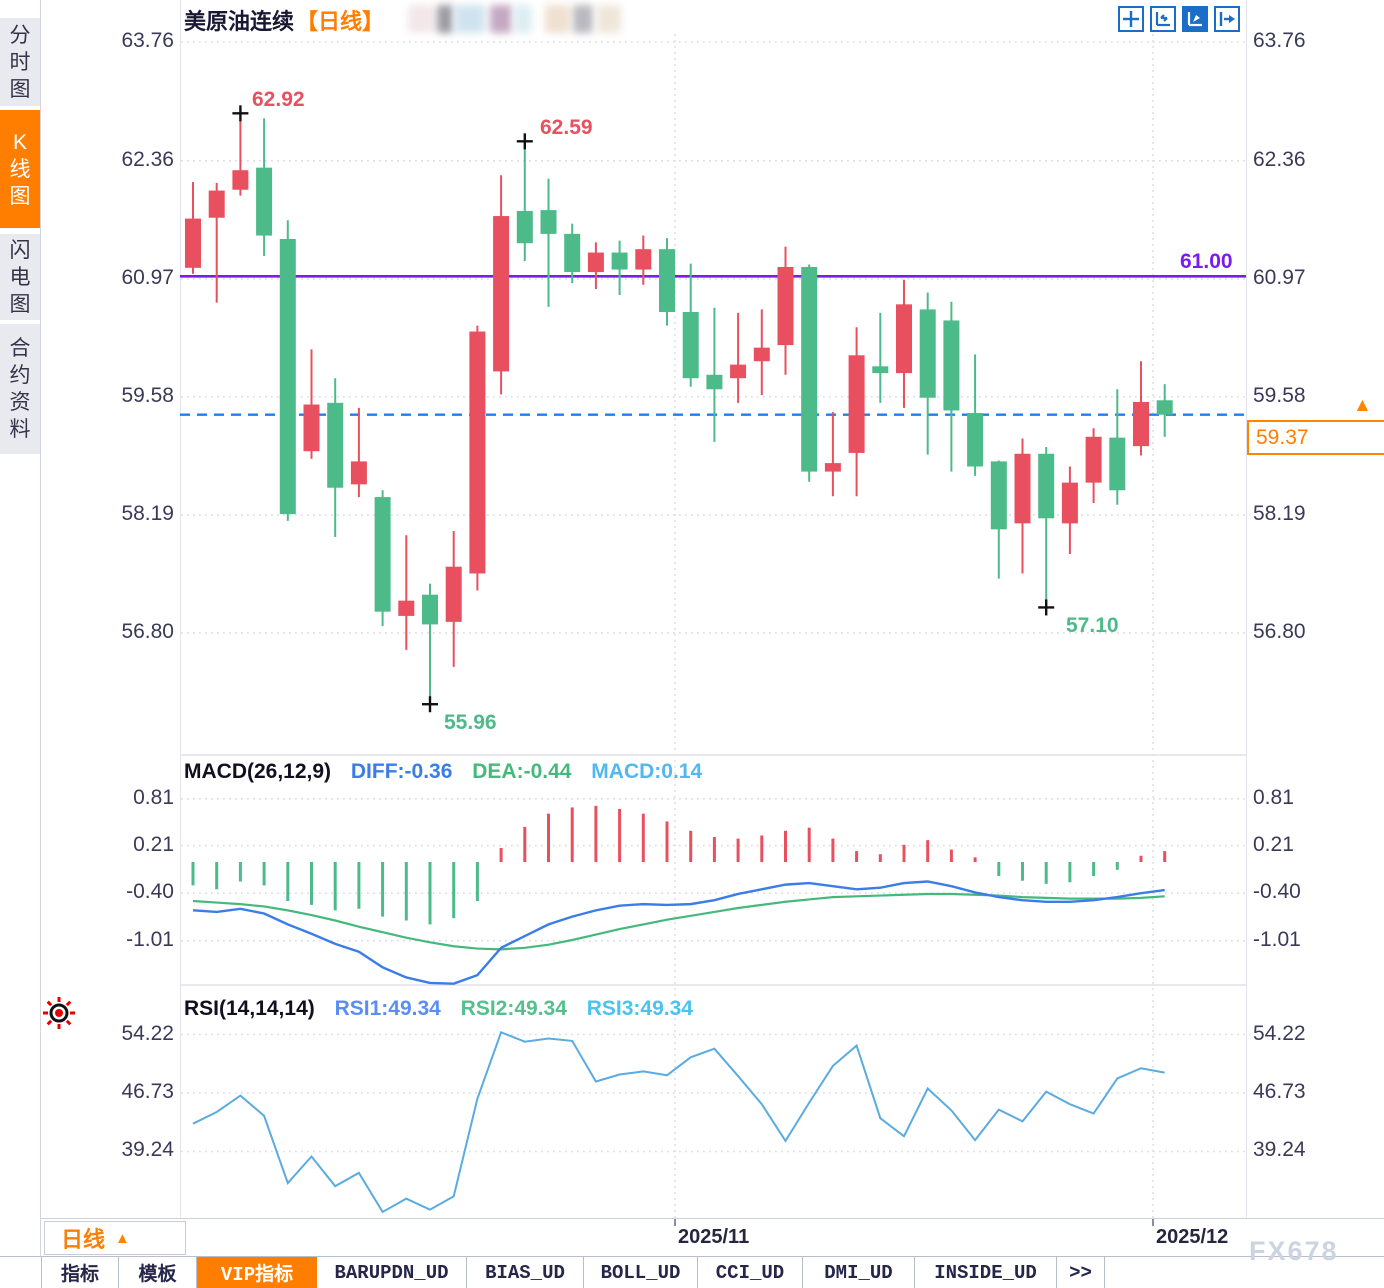 The height and width of the screenshot is (1288, 1384). Describe the element at coordinates (340, 21) in the screenshot. I see `period-tag: 【日线】` at that location.